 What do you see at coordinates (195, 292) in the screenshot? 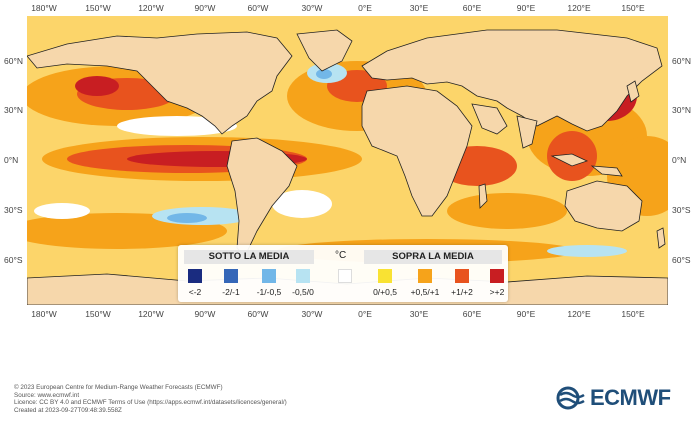
I see `legend-bin-label: <-2` at bounding box center [195, 292].